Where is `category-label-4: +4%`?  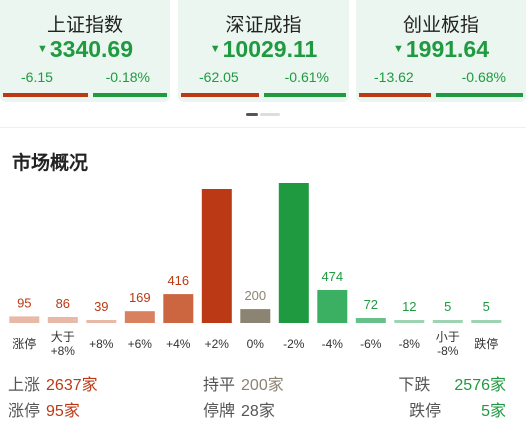 category-label-4: +4% is located at coordinates (178, 344).